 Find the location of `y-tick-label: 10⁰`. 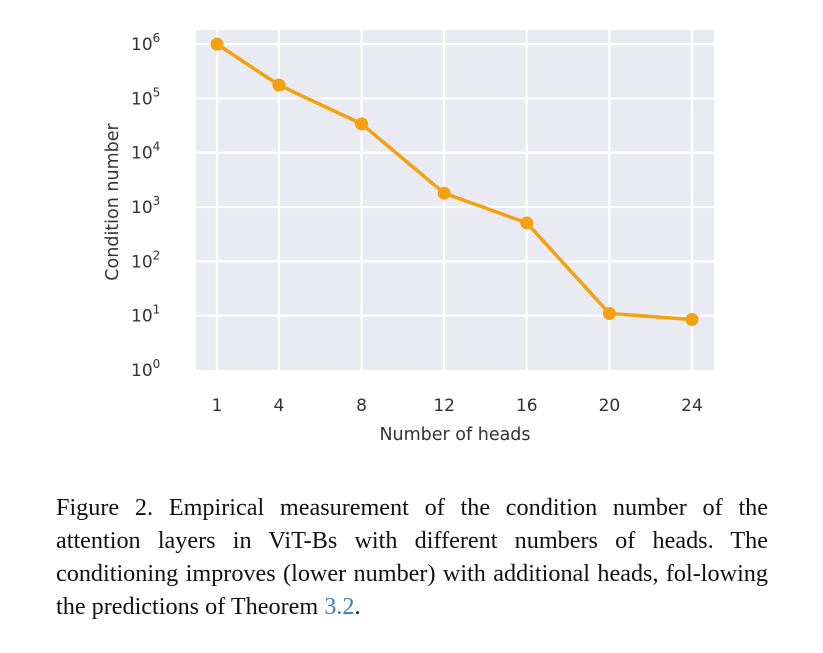

y-tick-label: 10⁰ is located at coordinates (145, 369).